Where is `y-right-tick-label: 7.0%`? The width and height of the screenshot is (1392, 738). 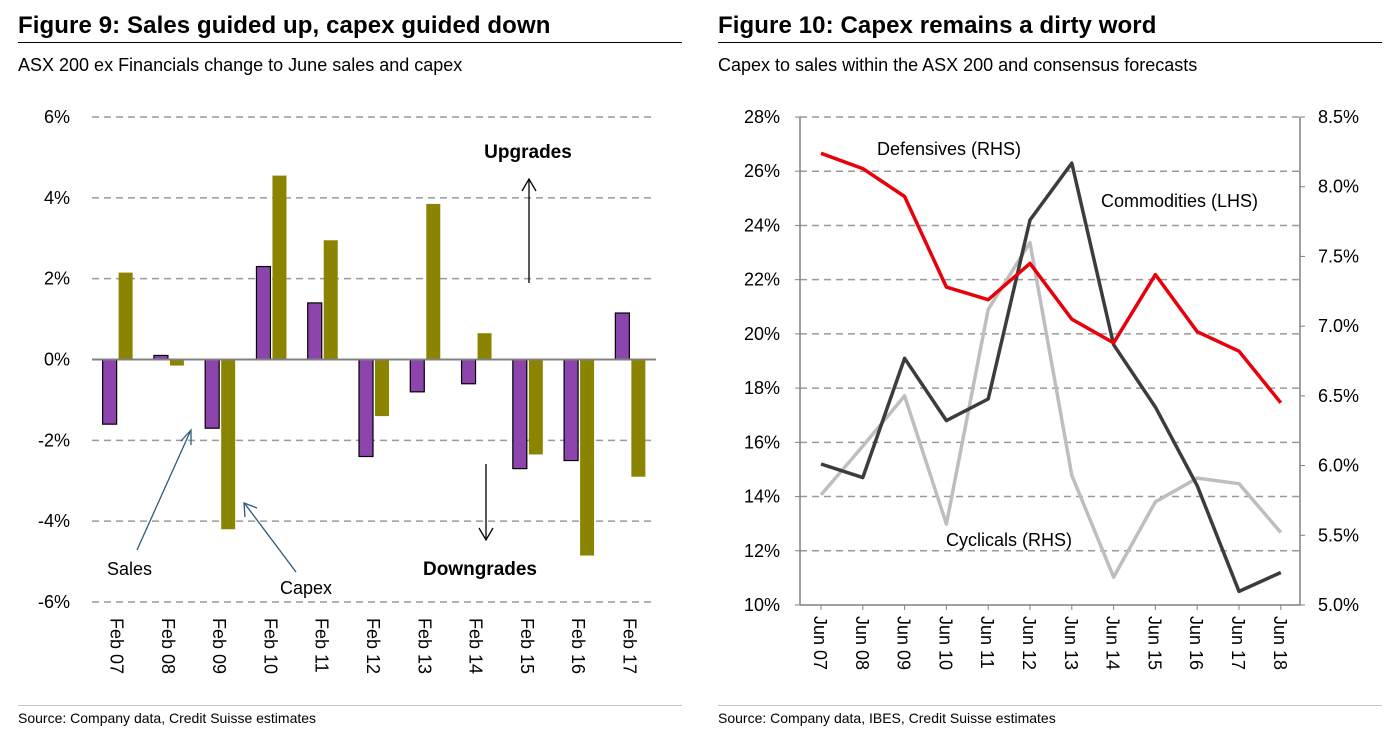 y-right-tick-label: 7.0% is located at coordinates (1338, 326).